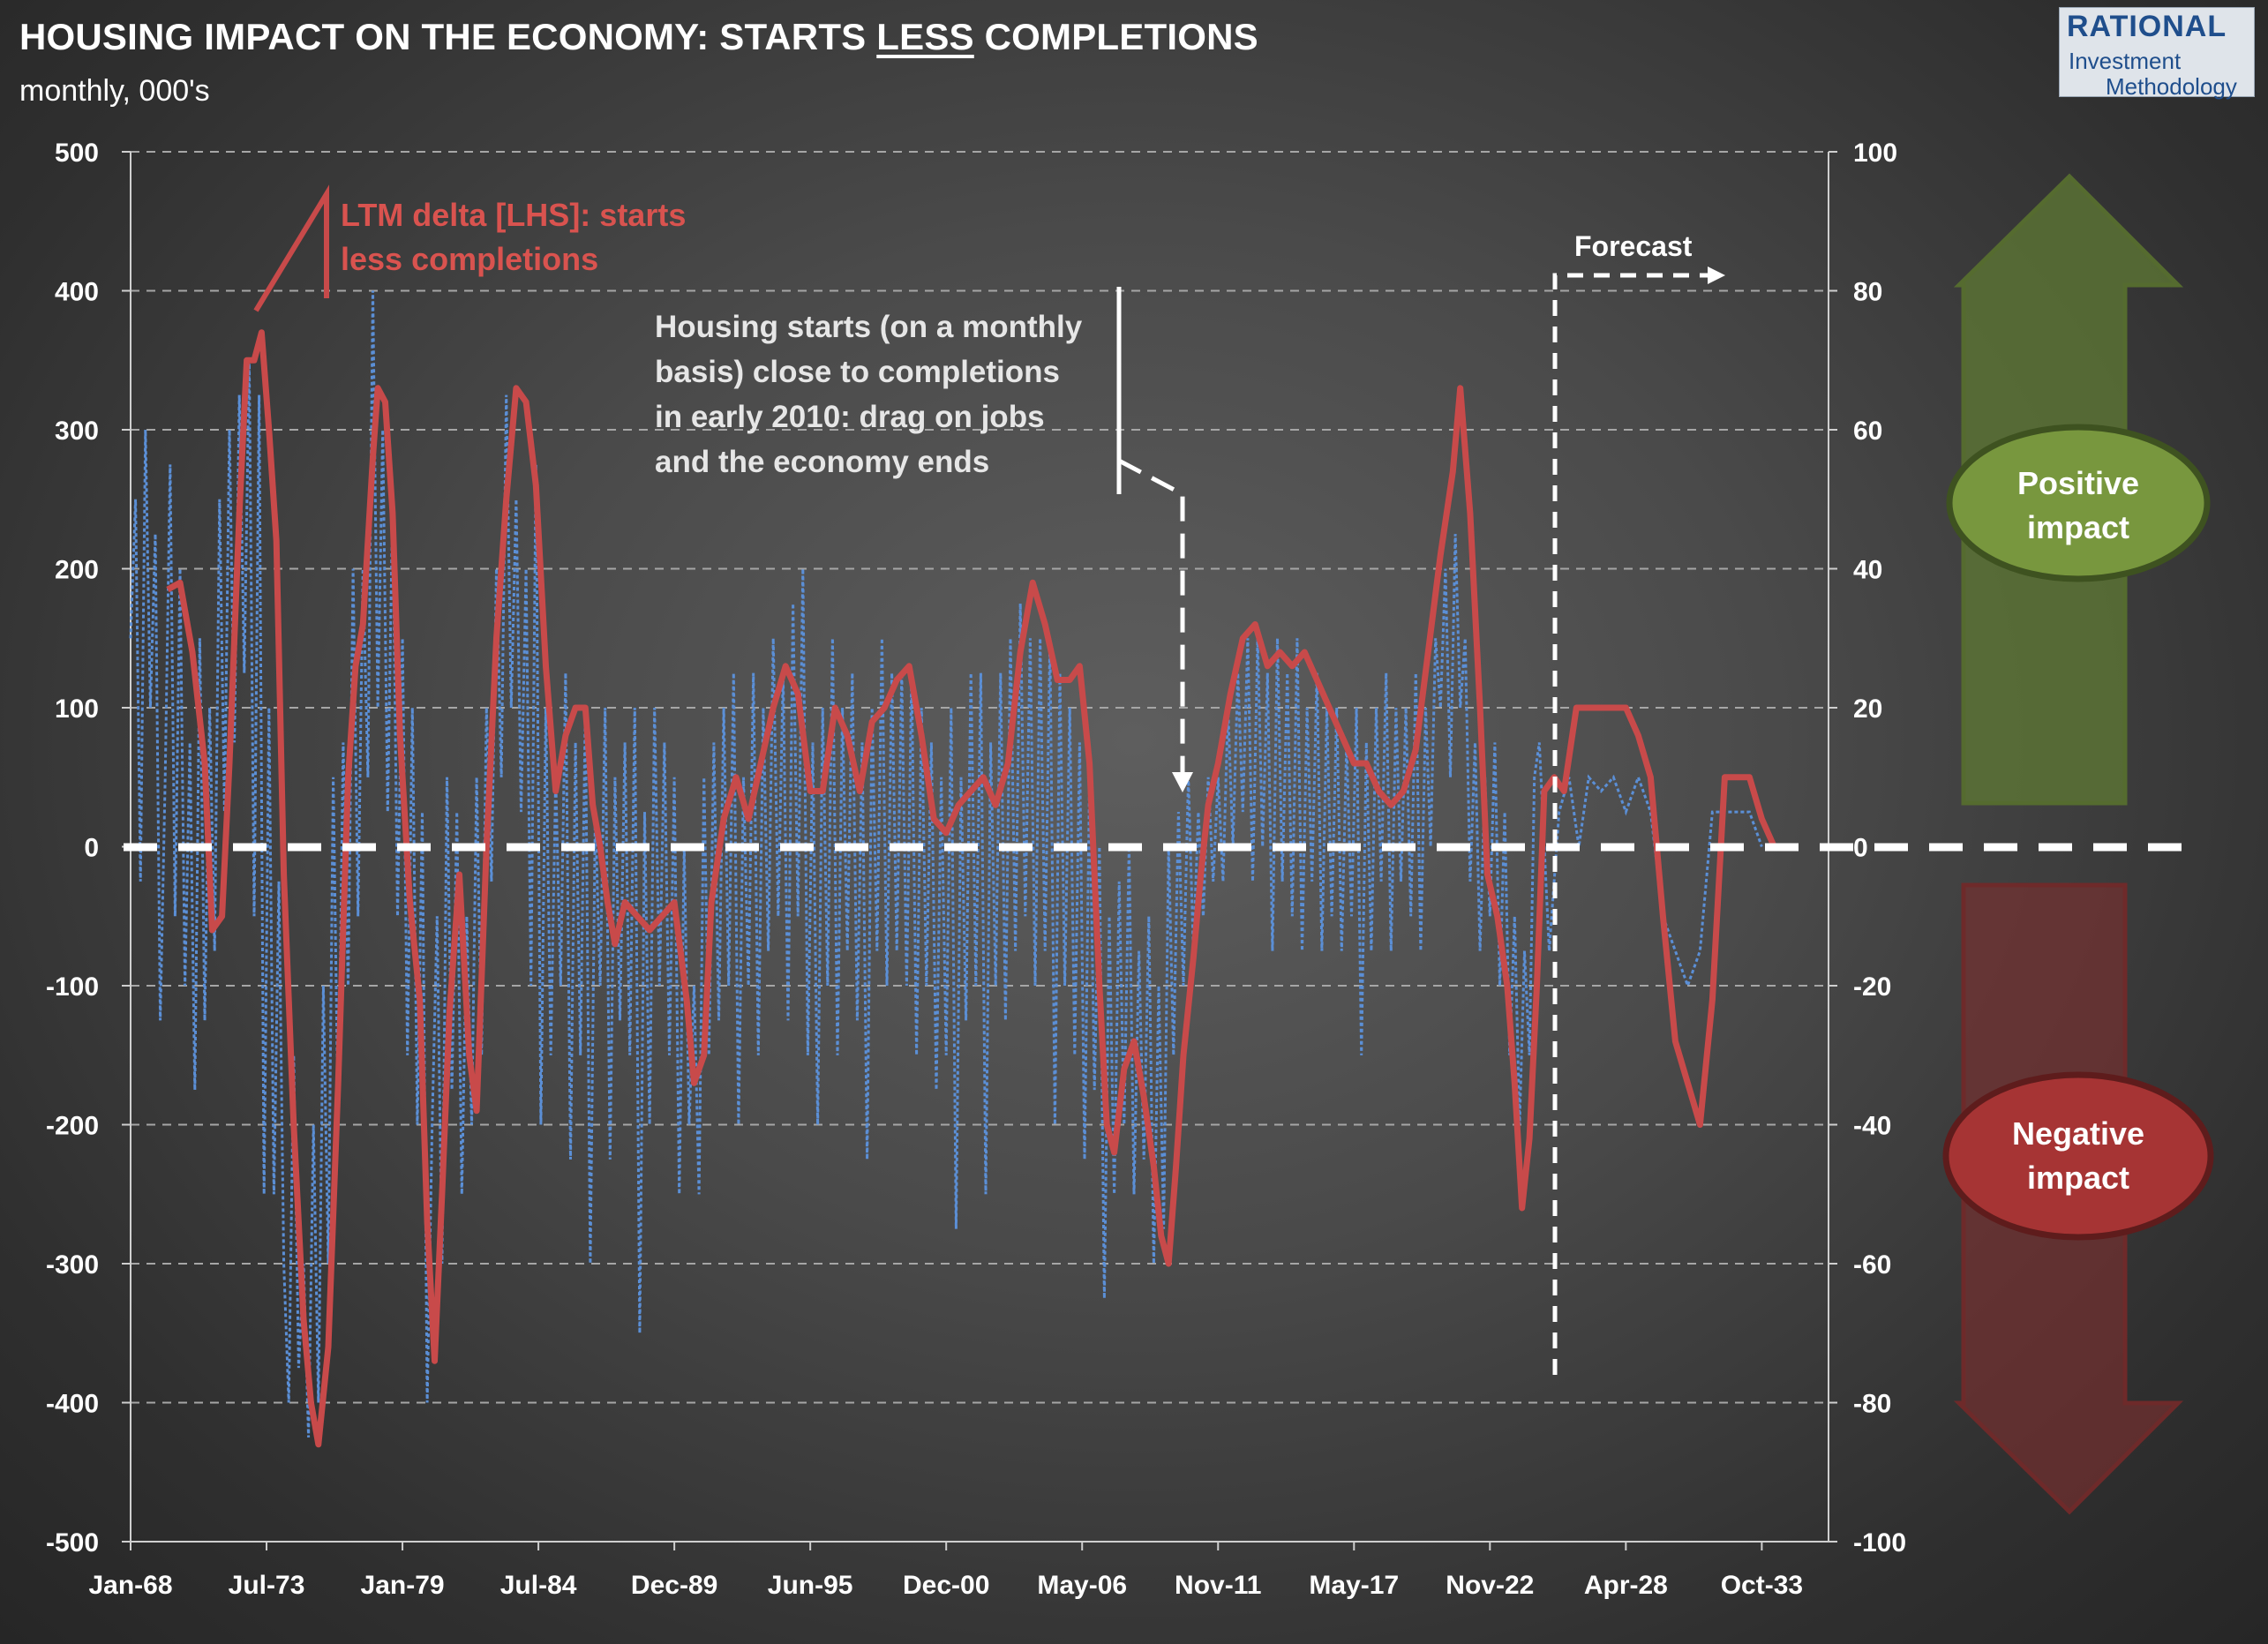 The height and width of the screenshot is (1644, 2268). Describe the element at coordinates (1762, 1585) in the screenshot. I see `x-tick-label: Oct-33` at that location.